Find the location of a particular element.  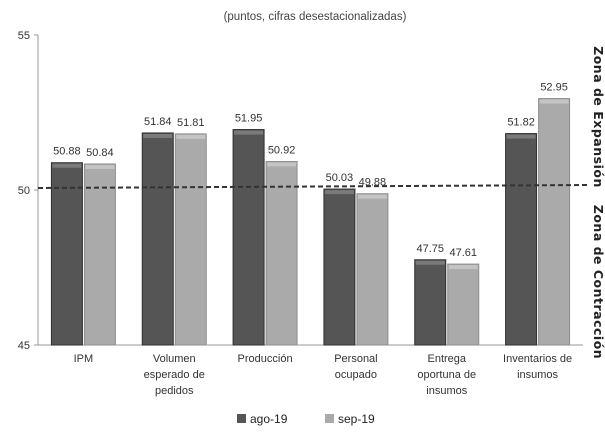

y-tick-label: 55 is located at coordinates (24, 36).